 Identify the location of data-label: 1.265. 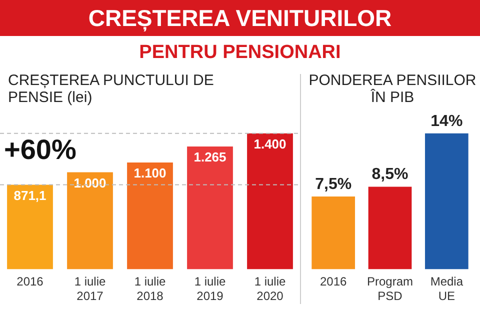
(210, 157).